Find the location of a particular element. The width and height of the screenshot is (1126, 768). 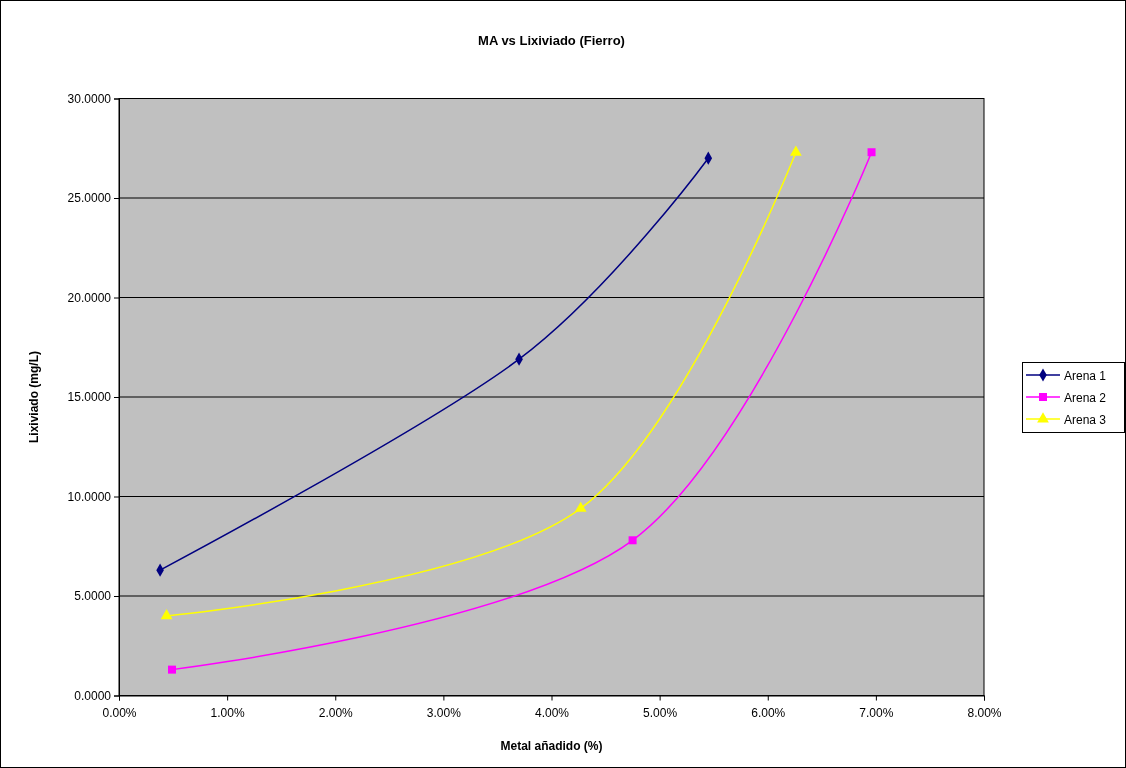

y-axis-title: Lixiviado (mg/L) is located at coordinates (34, 397).